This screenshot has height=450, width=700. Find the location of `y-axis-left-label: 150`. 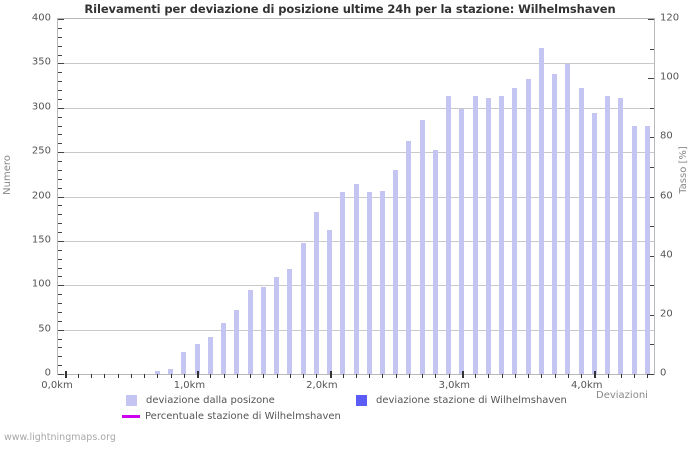

y-axis-left-label: 150 is located at coordinates (41, 240).